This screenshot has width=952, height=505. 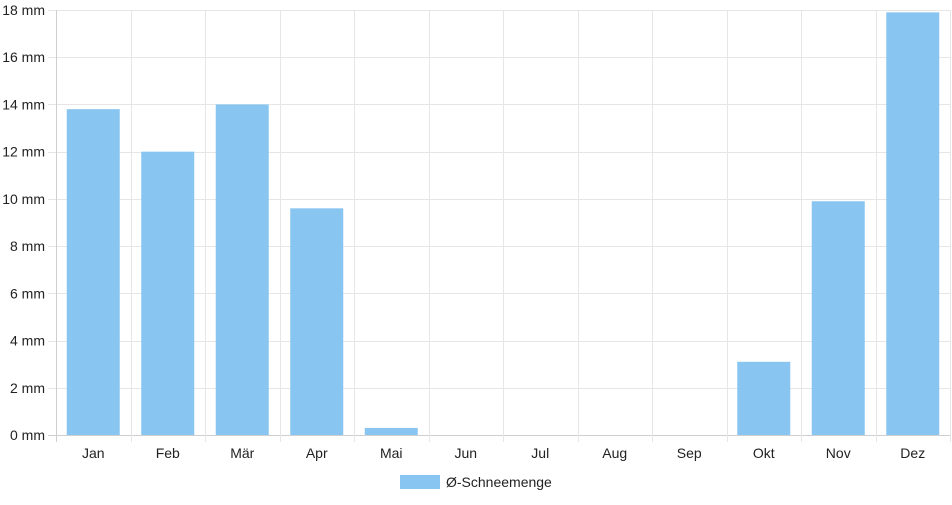 What do you see at coordinates (912, 453) in the screenshot?
I see `x-tick-label: Dez` at bounding box center [912, 453].